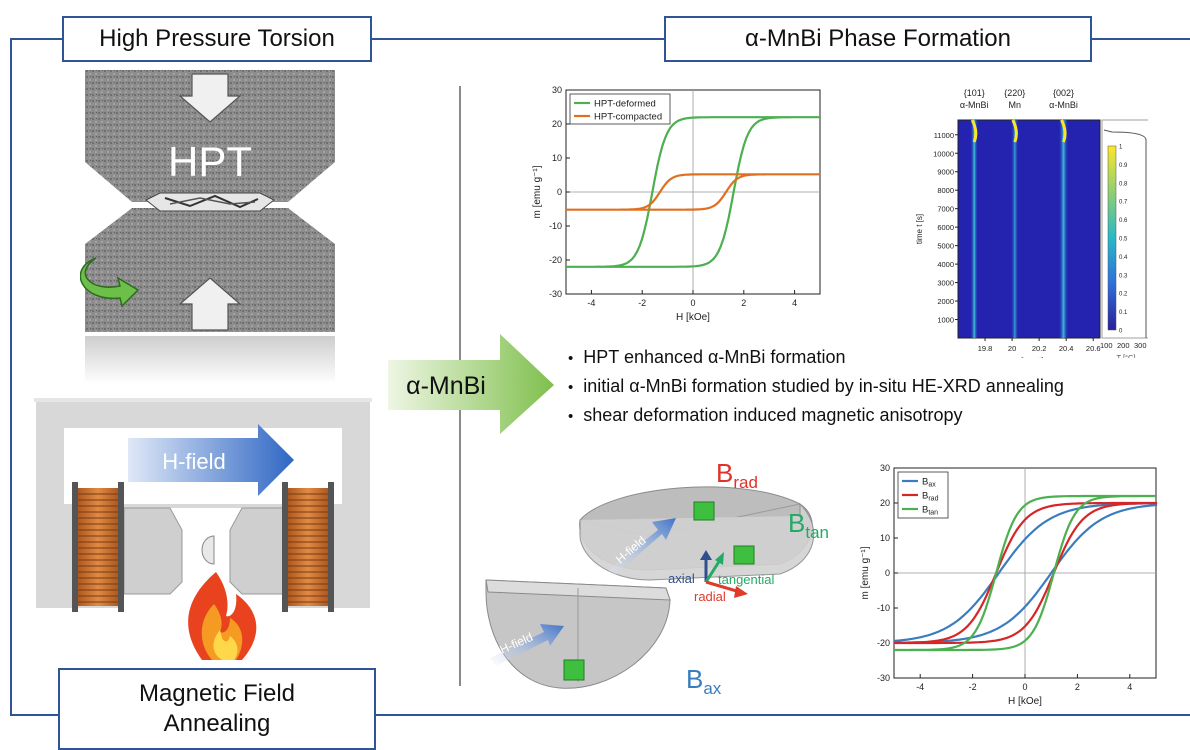 Image resolution: width=1190 pixels, height=750 pixels. I want to click on temperature-curve, so click(1125, 233).